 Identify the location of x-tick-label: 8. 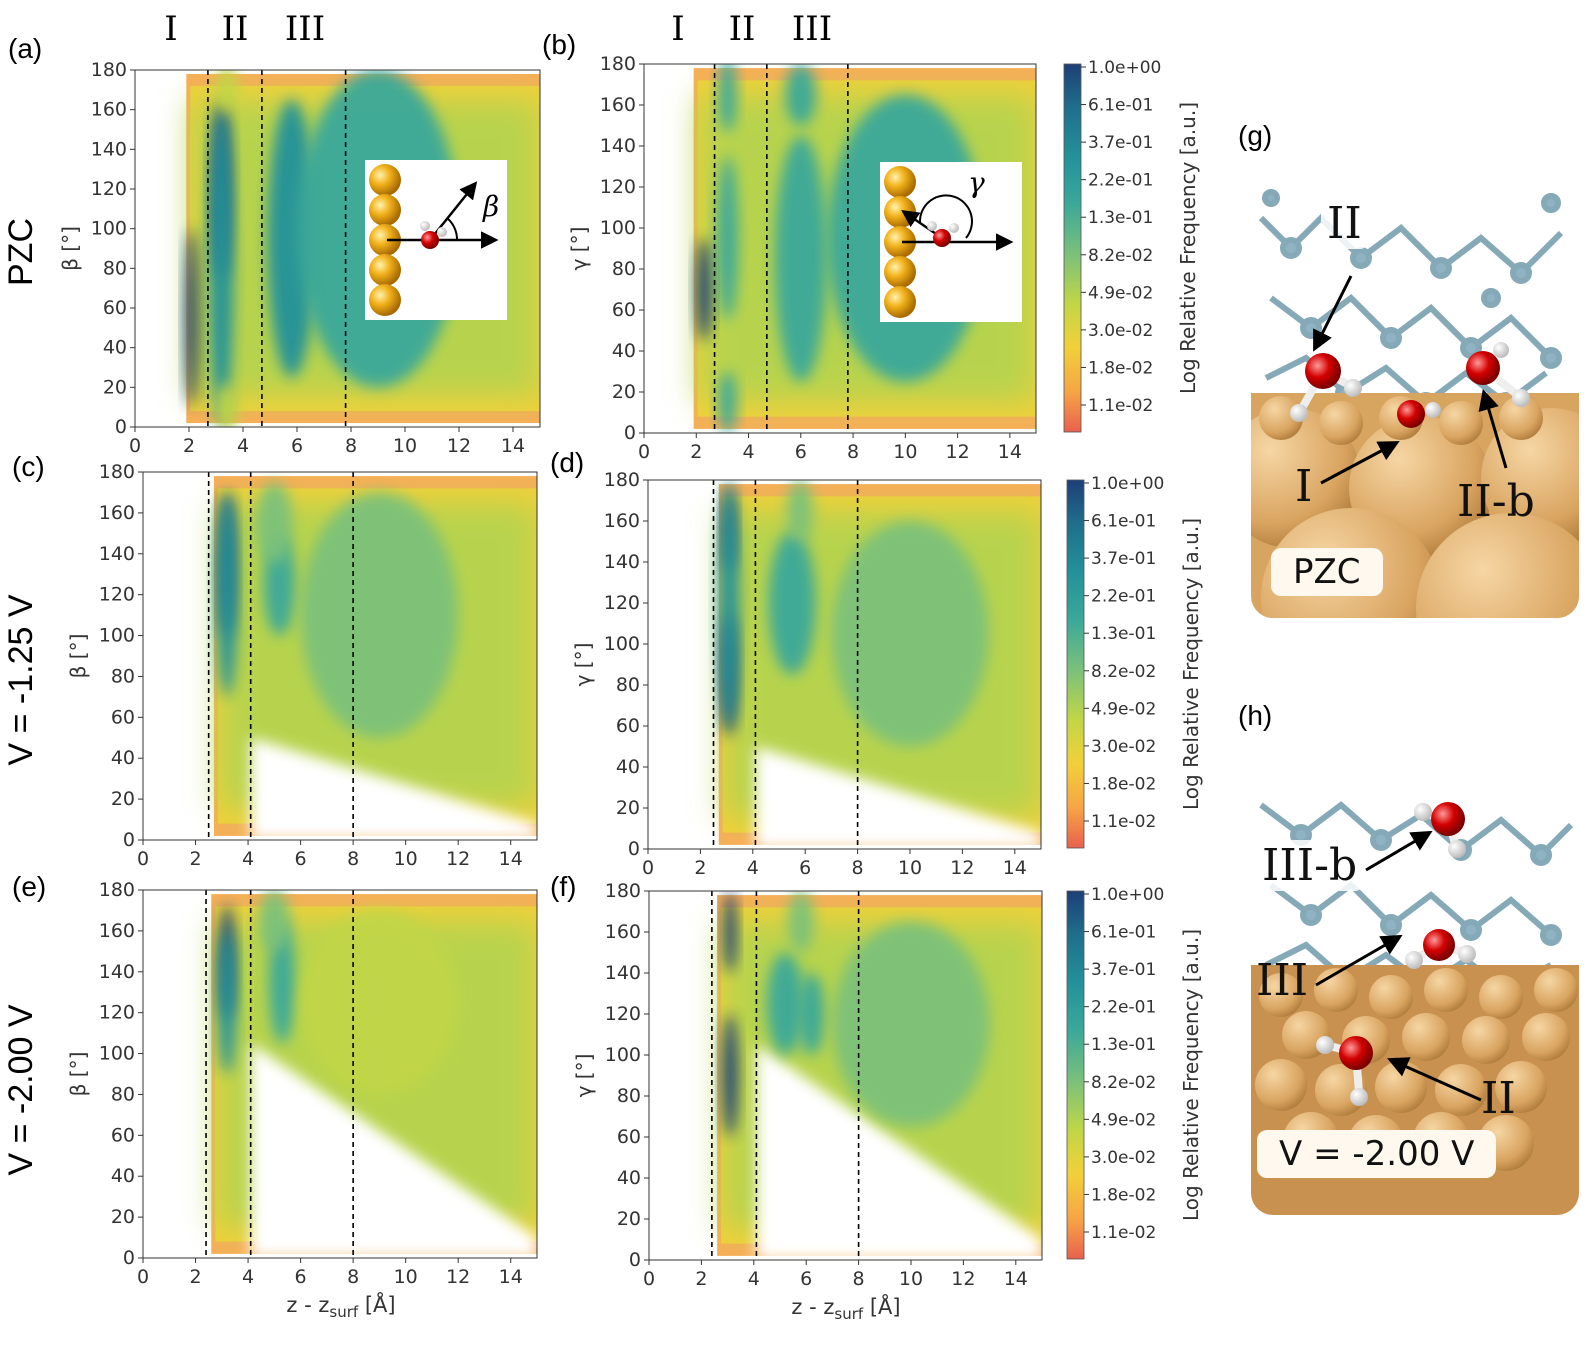
(858, 868).